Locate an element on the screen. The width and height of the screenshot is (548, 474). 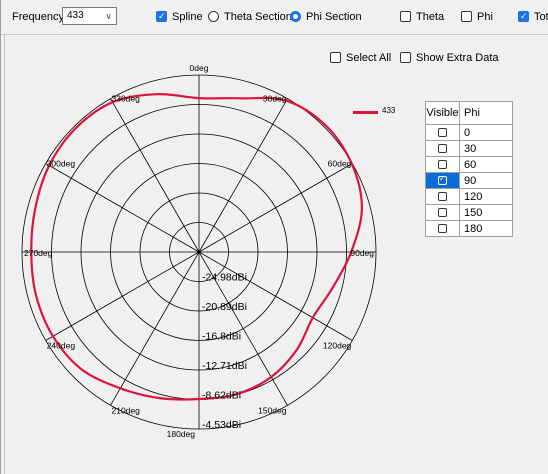
theta-section-radio-icon is located at coordinates (213, 16).